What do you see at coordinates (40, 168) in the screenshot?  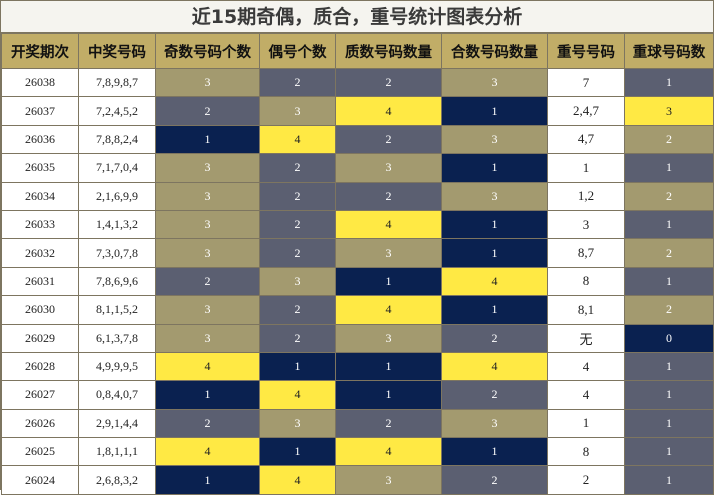 I see `cell-period: 26035` at bounding box center [40, 168].